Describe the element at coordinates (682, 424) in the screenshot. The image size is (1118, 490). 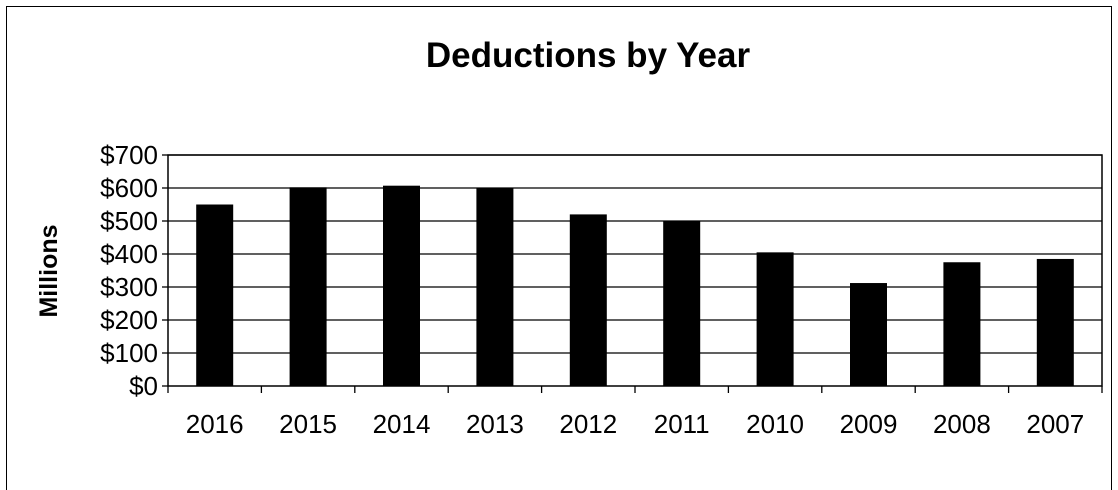
I see `x-tick-label: 2011` at that location.